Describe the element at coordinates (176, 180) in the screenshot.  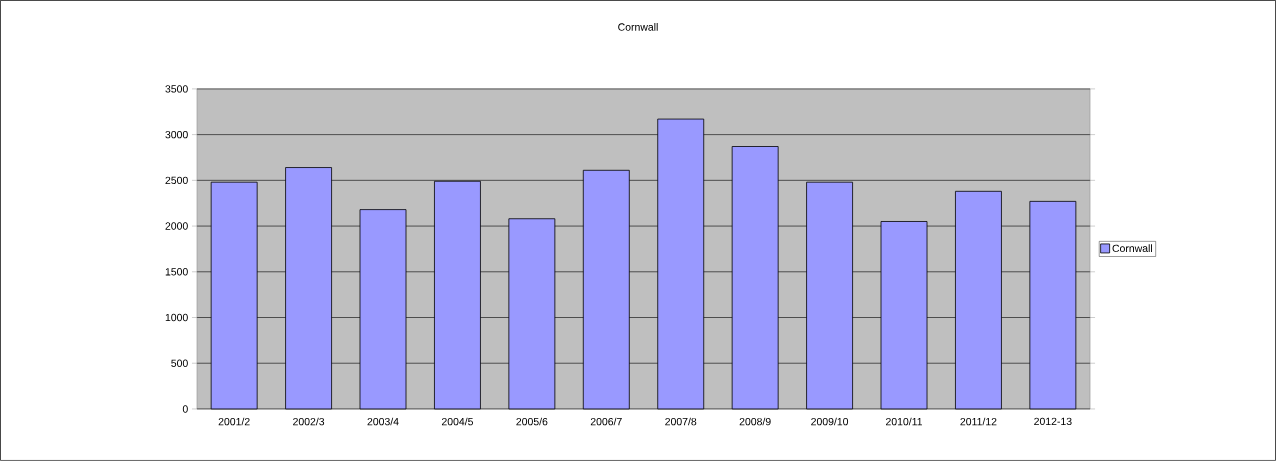
I see `y-tick-label: 2500` at that location.